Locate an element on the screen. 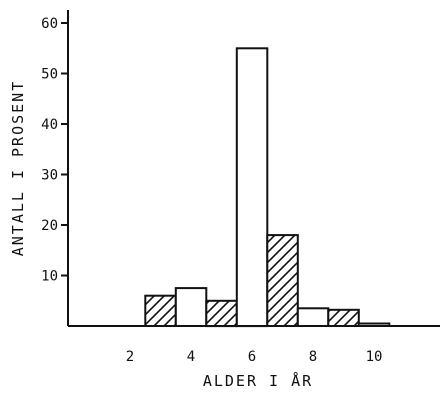  y-tick-label-30: 30 is located at coordinates (49, 176).